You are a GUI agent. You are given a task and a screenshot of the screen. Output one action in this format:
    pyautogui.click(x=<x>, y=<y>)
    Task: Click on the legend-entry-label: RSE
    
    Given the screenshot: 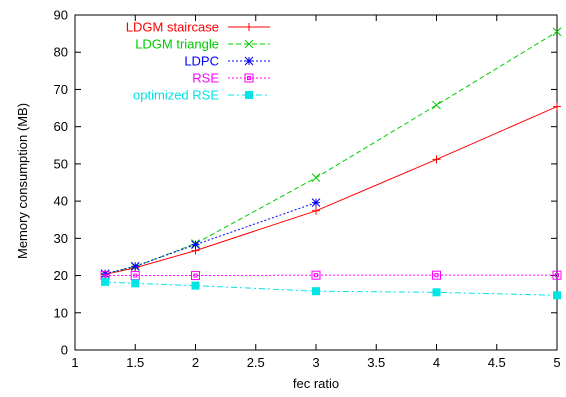 What is the action you would take?
    pyautogui.click(x=205, y=78)
    